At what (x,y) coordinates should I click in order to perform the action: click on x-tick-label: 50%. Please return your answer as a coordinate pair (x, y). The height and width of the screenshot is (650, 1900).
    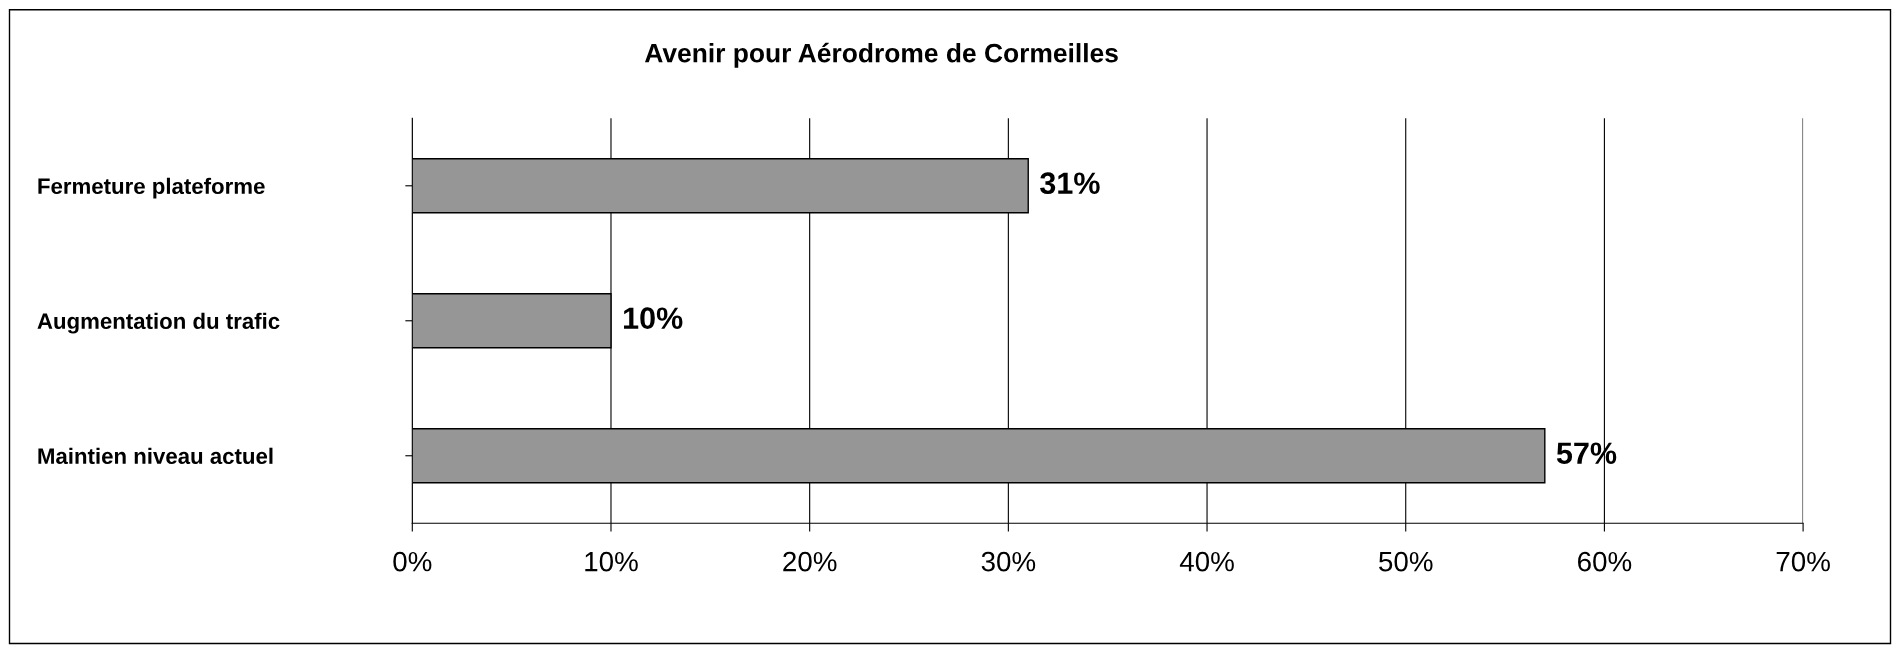
    Looking at the image, I should click on (1406, 561).